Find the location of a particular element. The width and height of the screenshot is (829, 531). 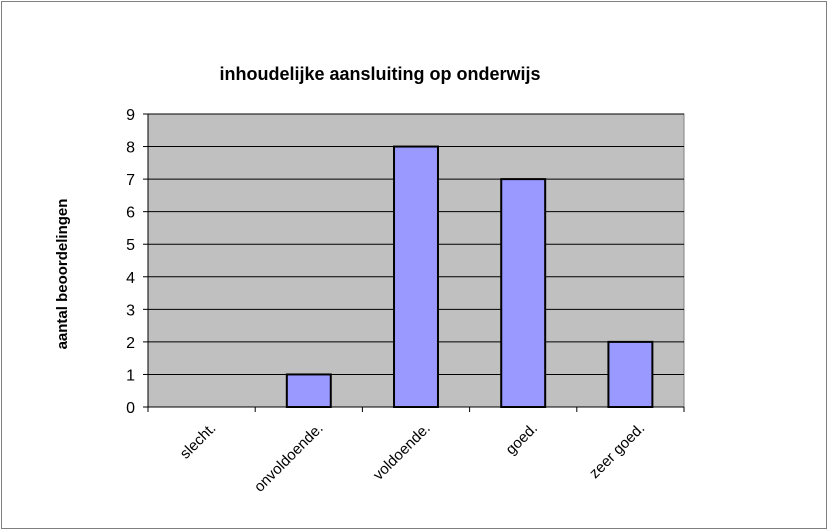

y-tick-labels: 0 1 2 3 4 5 6 7 8 9 is located at coordinates (130, 262).